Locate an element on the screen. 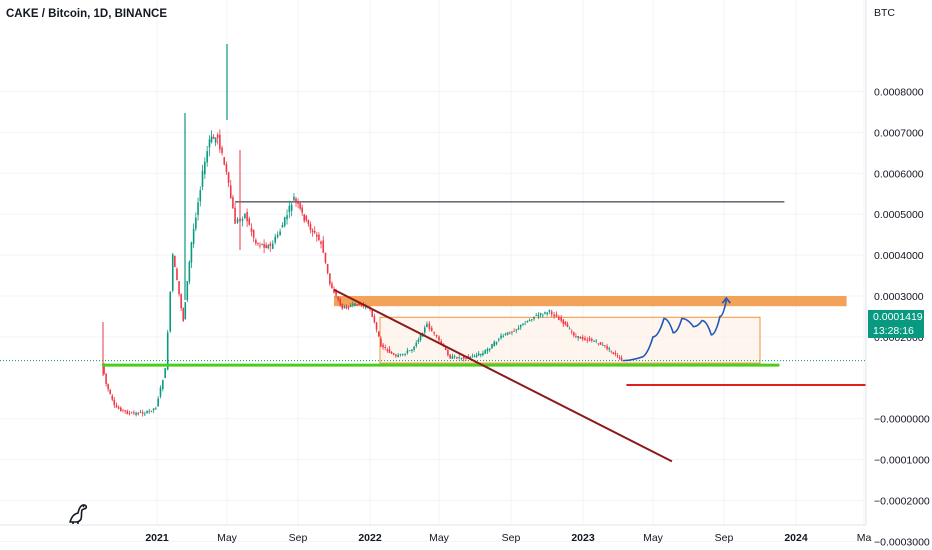 The width and height of the screenshot is (932, 550). y-tick-label: 0.0006000 is located at coordinates (899, 174).